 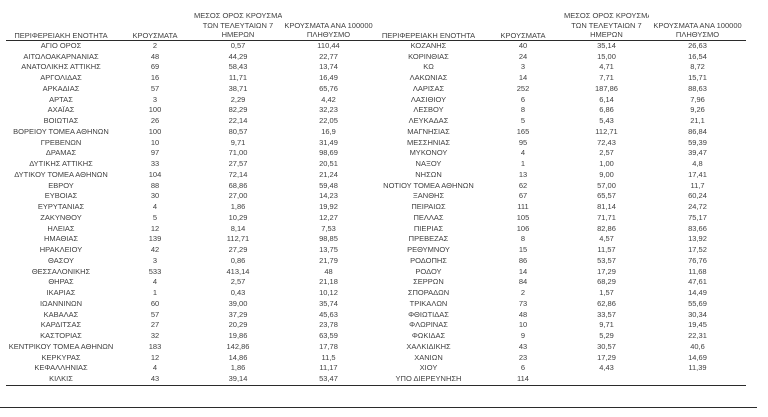 I want to click on cell-per100k: 32,23, so click(x=328, y=110).